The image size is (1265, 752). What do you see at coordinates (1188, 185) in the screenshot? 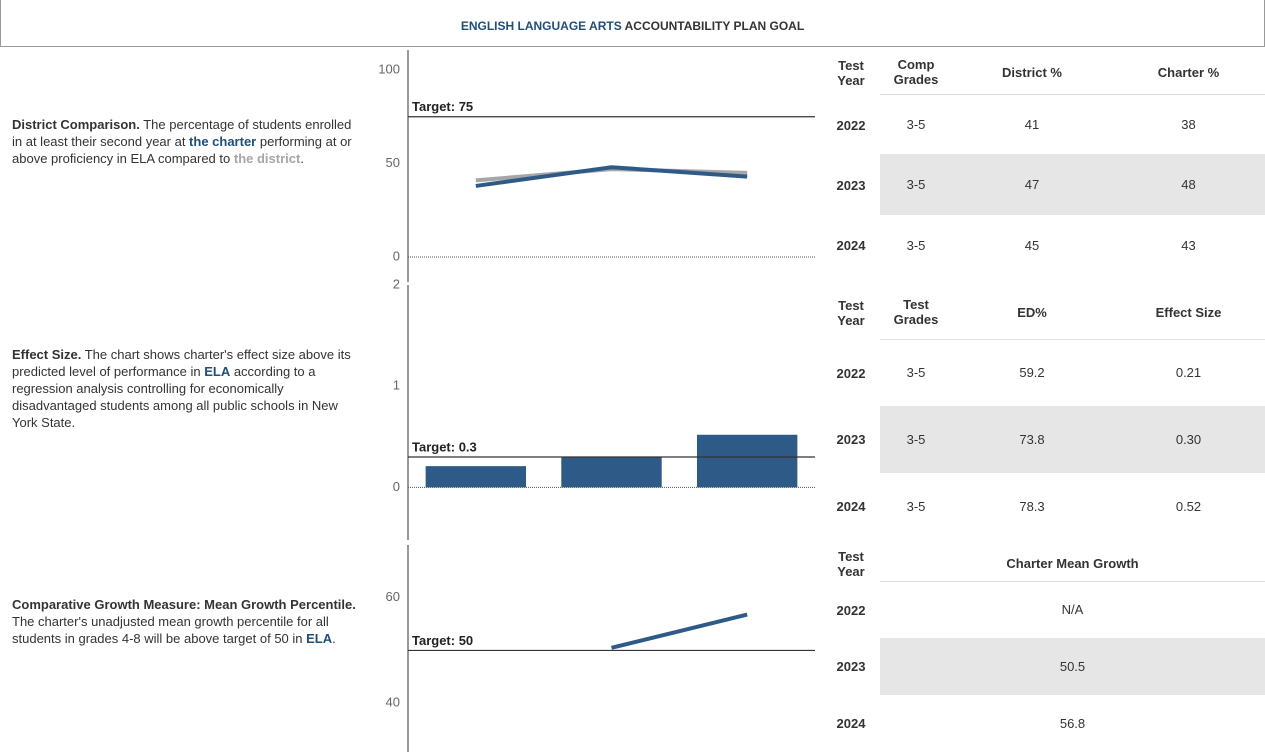
I see `table-cell: 48` at bounding box center [1188, 185].